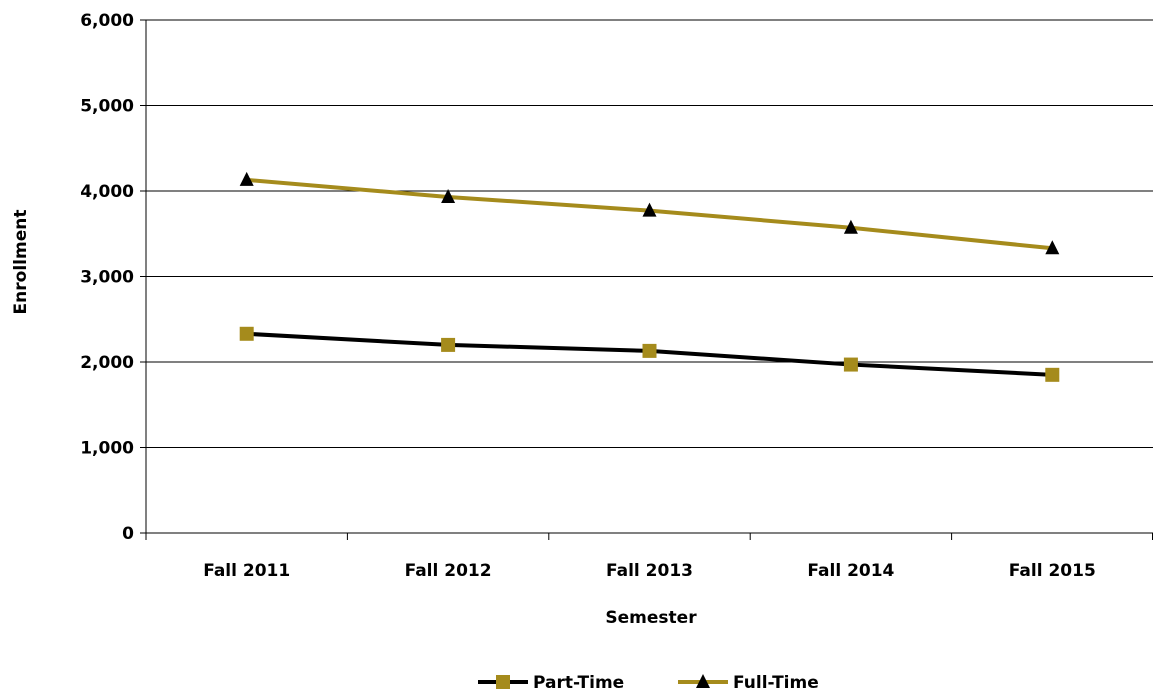  Describe the element at coordinates (246, 571) in the screenshot. I see `x-tick-label: Fall 2011` at that location.